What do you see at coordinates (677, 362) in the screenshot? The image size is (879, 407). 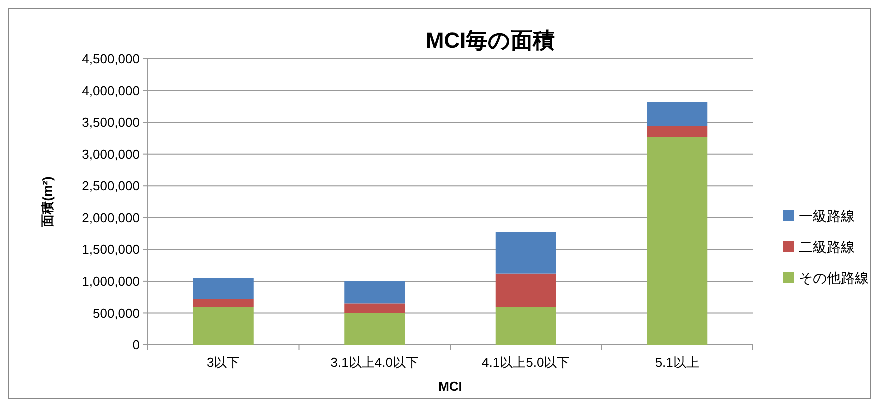 I see `x-tick-label: 5.1以上` at bounding box center [677, 362].